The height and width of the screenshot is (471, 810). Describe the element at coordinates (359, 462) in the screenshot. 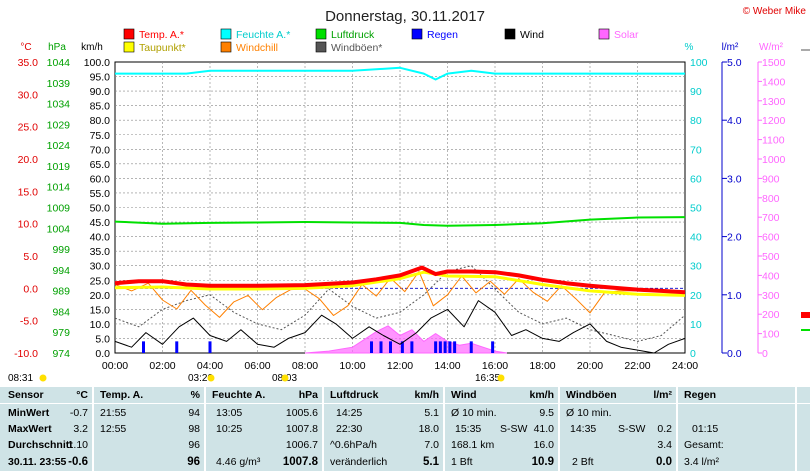

I see `pressure-tendency: veränderlich` at that location.